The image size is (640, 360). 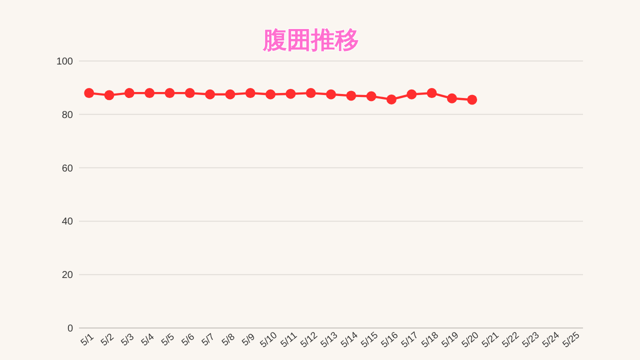 I want to click on x-tick-label: 5/10, so click(x=269, y=340).